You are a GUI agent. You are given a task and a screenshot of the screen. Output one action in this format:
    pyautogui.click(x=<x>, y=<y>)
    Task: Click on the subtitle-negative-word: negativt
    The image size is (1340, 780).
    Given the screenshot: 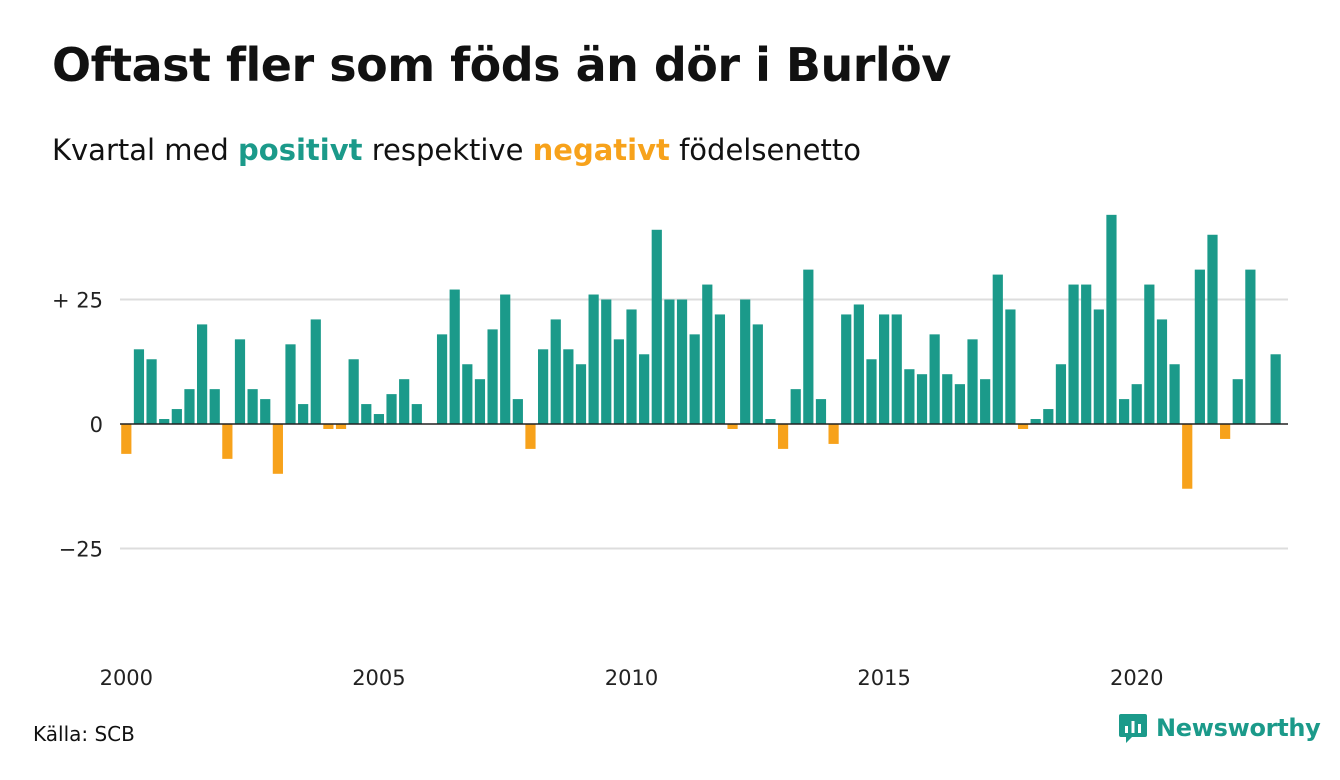 What is the action you would take?
    pyautogui.click(x=601, y=150)
    